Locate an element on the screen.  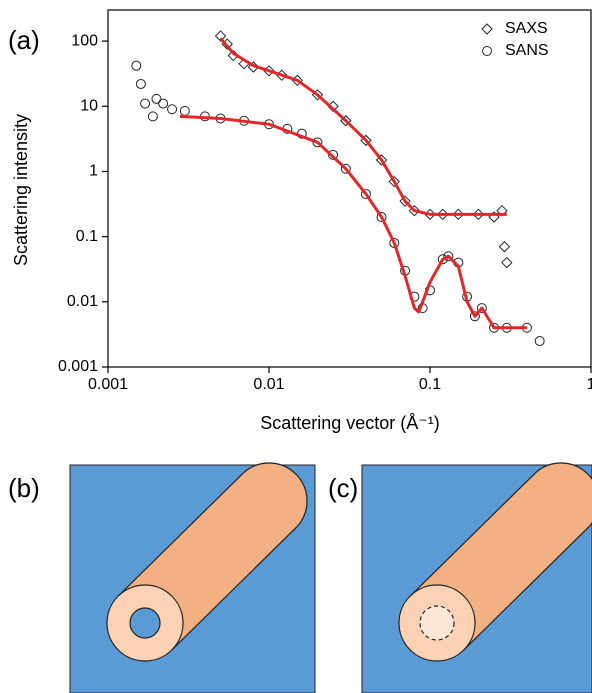
y-tick-label: 10 is located at coordinates (89, 105).